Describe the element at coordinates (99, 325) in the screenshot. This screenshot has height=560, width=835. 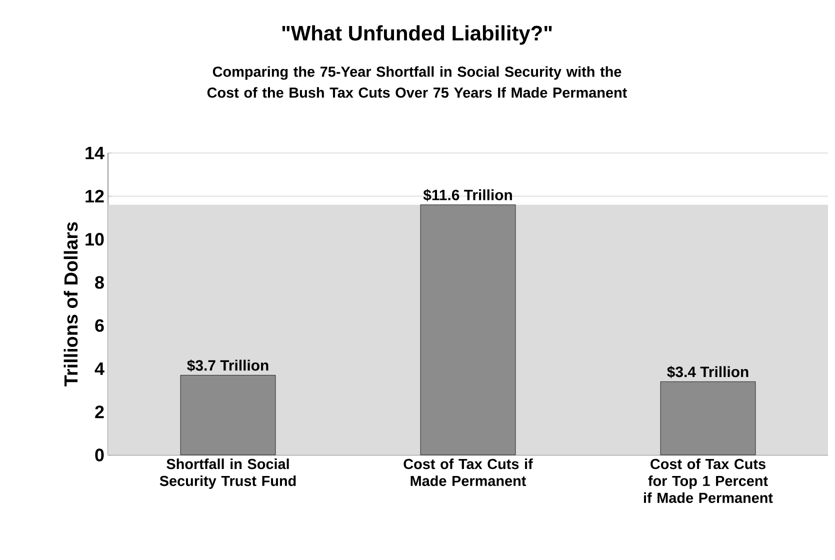
I see `y-tick-label: 6` at that location.